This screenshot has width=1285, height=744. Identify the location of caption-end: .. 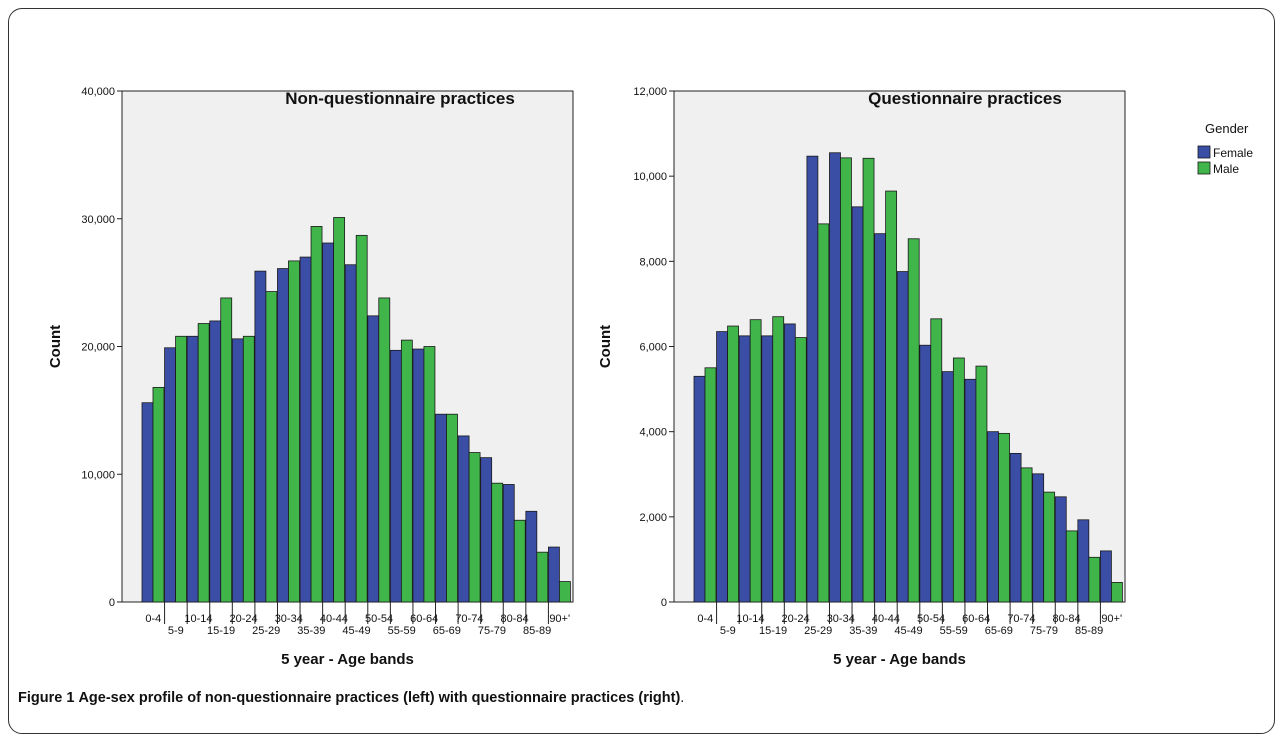
(682, 698).